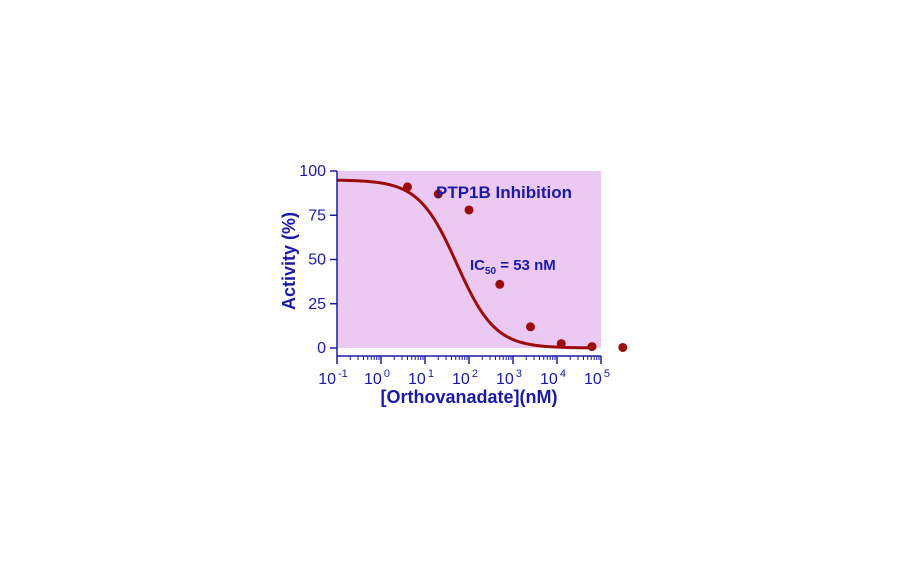  What do you see at coordinates (321, 348) in the screenshot?
I see `y-tick-label: 0` at bounding box center [321, 348].